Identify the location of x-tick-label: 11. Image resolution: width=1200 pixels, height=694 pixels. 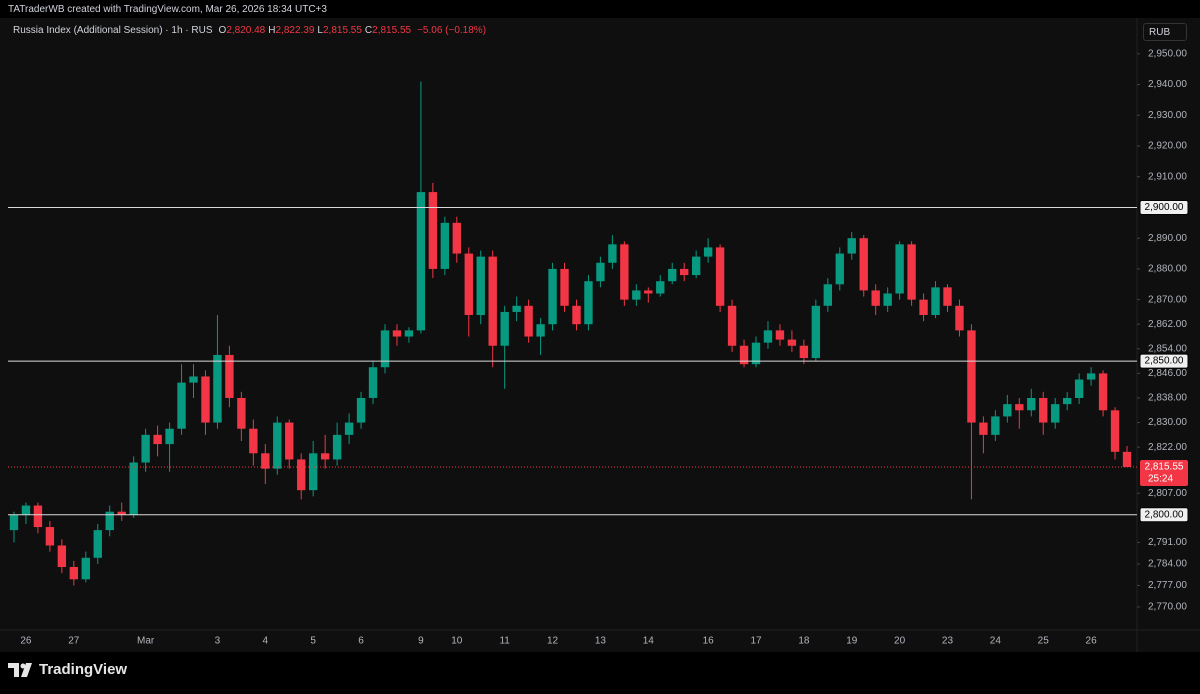
(504, 641).